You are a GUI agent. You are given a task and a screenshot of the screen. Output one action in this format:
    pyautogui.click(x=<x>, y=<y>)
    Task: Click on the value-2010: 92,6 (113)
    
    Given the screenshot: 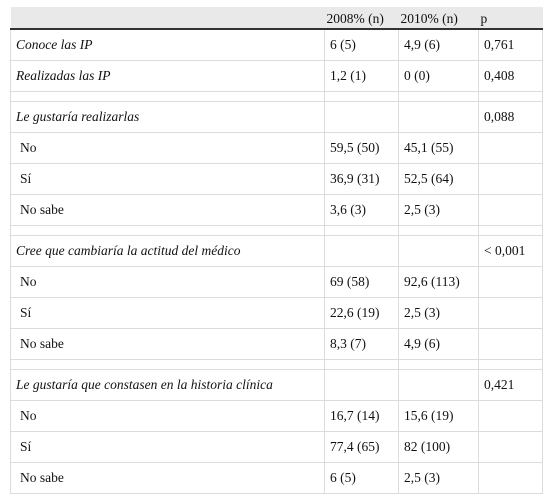 What is the action you would take?
    pyautogui.click(x=438, y=281)
    